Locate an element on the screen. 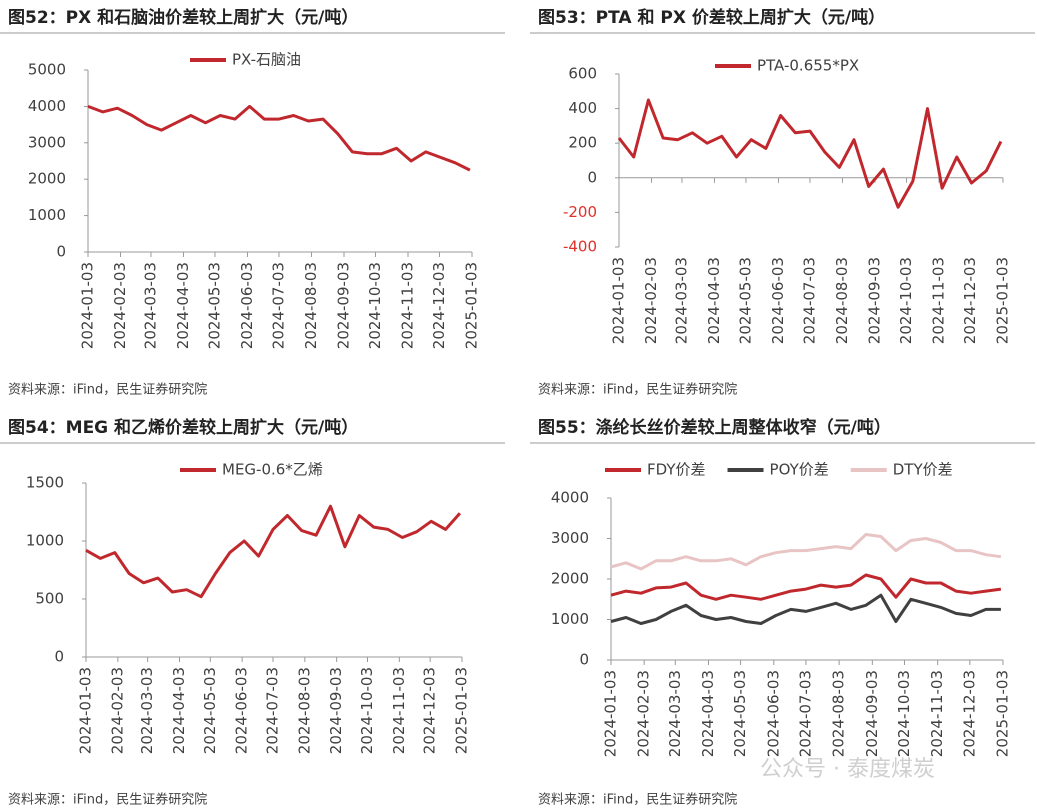 The width and height of the screenshot is (1037, 810). legend-label: MEG-0.6*乙烯 is located at coordinates (272, 470).